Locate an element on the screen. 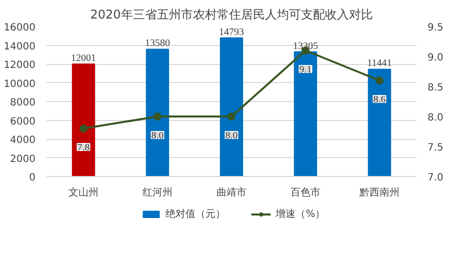 The width and height of the screenshot is (459, 269). y-tick-label: 4000 is located at coordinates (23, 140).